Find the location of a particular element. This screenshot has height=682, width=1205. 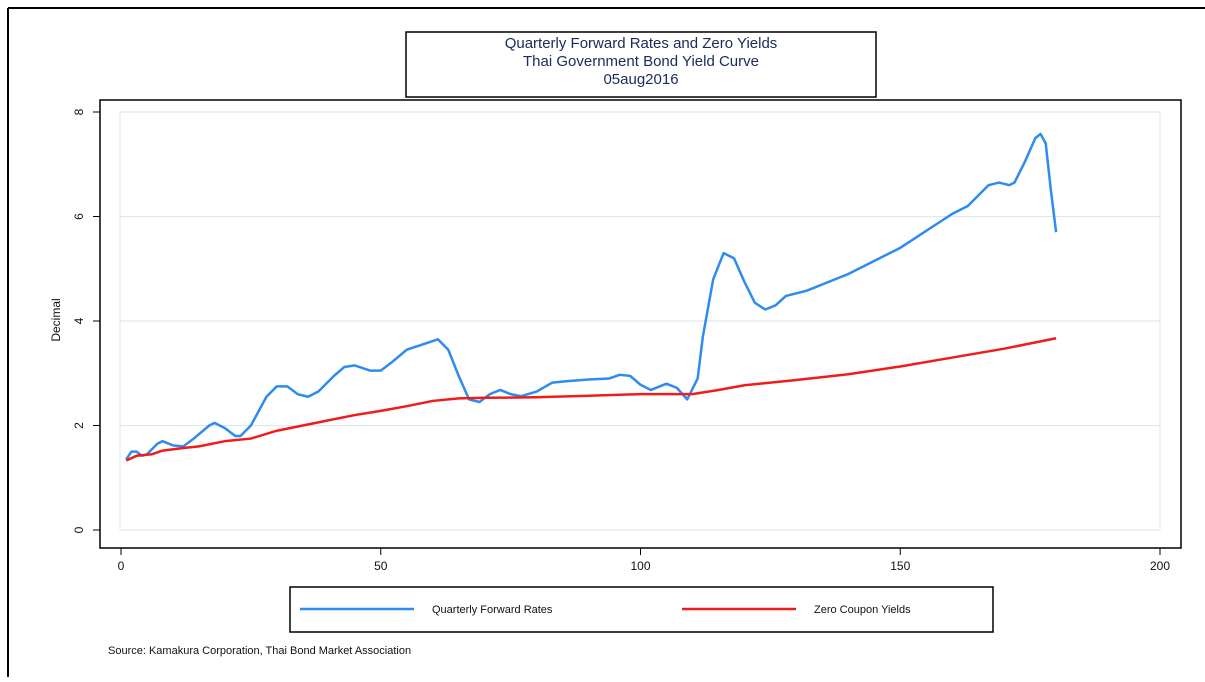

title-box is located at coordinates (641, 64).